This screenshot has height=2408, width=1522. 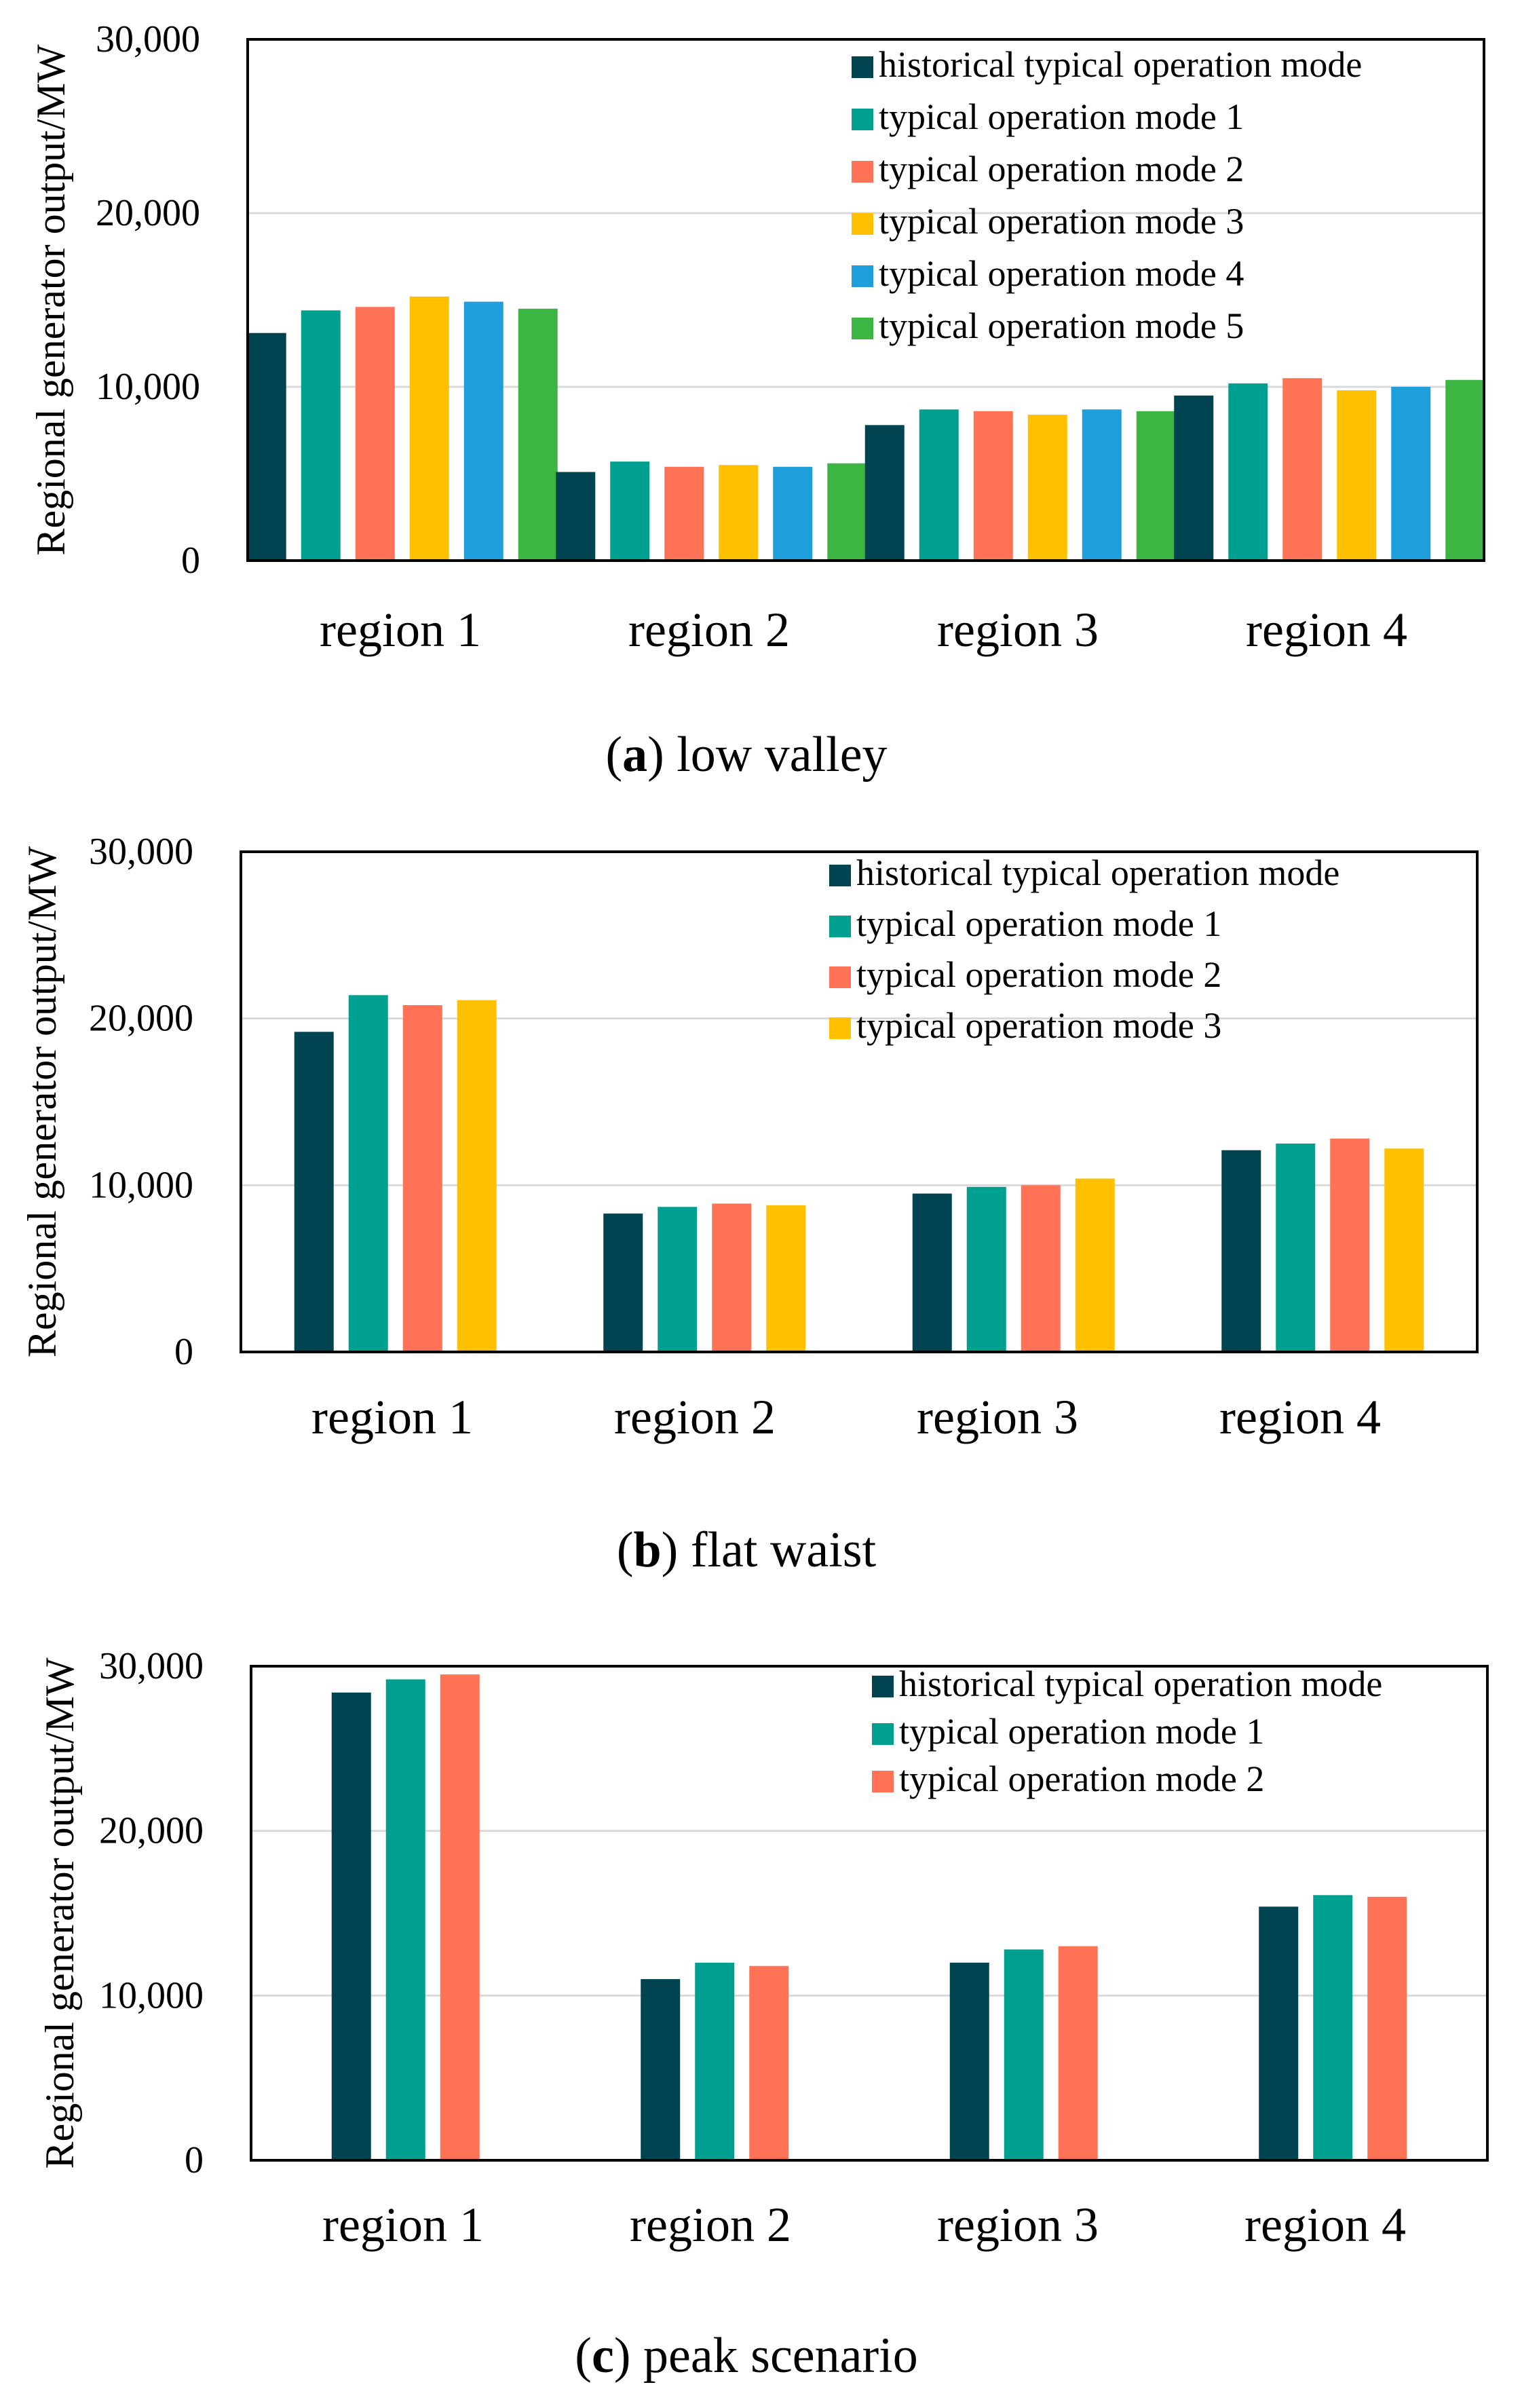 What do you see at coordinates (1061, 221) in the screenshot?
I see `legend-label: typical operation mode 3` at bounding box center [1061, 221].